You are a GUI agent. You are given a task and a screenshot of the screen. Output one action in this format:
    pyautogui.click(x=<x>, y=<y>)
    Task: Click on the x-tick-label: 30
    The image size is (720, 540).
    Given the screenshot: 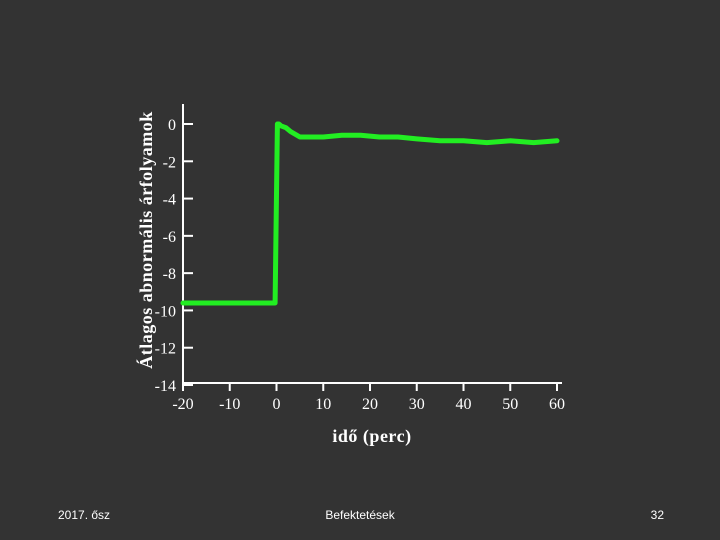 What is the action you would take?
    pyautogui.click(x=417, y=404)
    